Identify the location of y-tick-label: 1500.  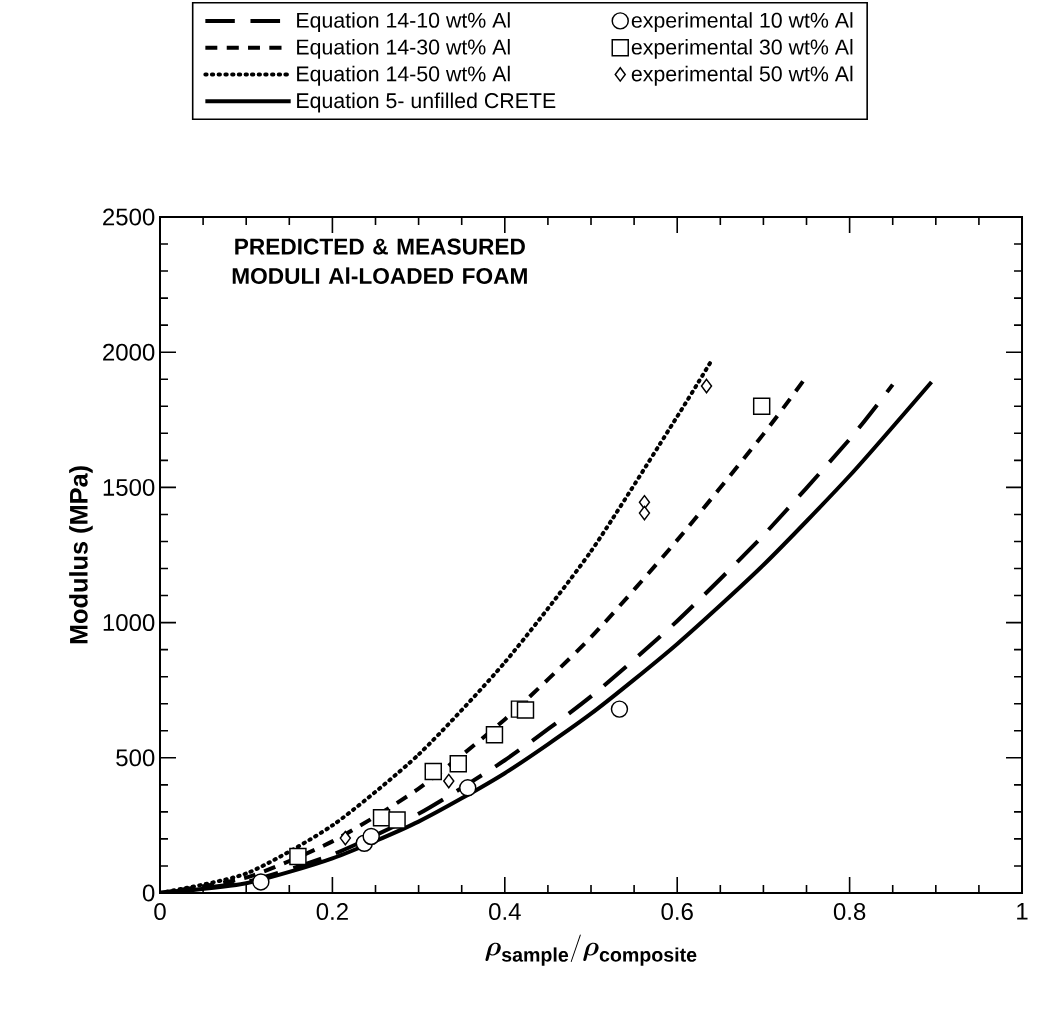
(129, 487).